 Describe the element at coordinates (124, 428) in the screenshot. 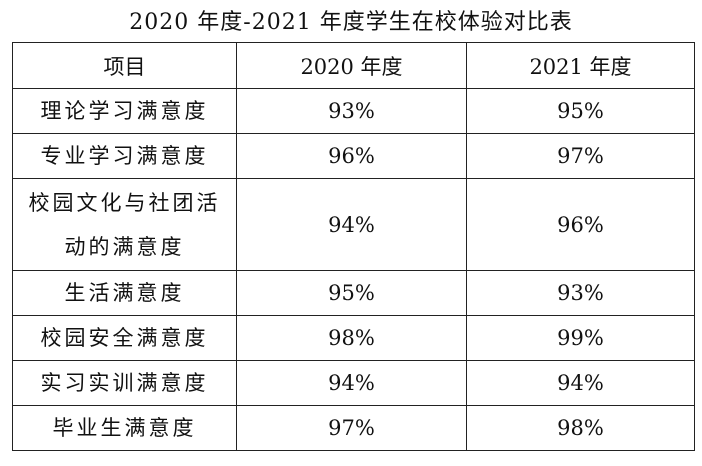

I see `row-item: 毕业生满意度` at that location.